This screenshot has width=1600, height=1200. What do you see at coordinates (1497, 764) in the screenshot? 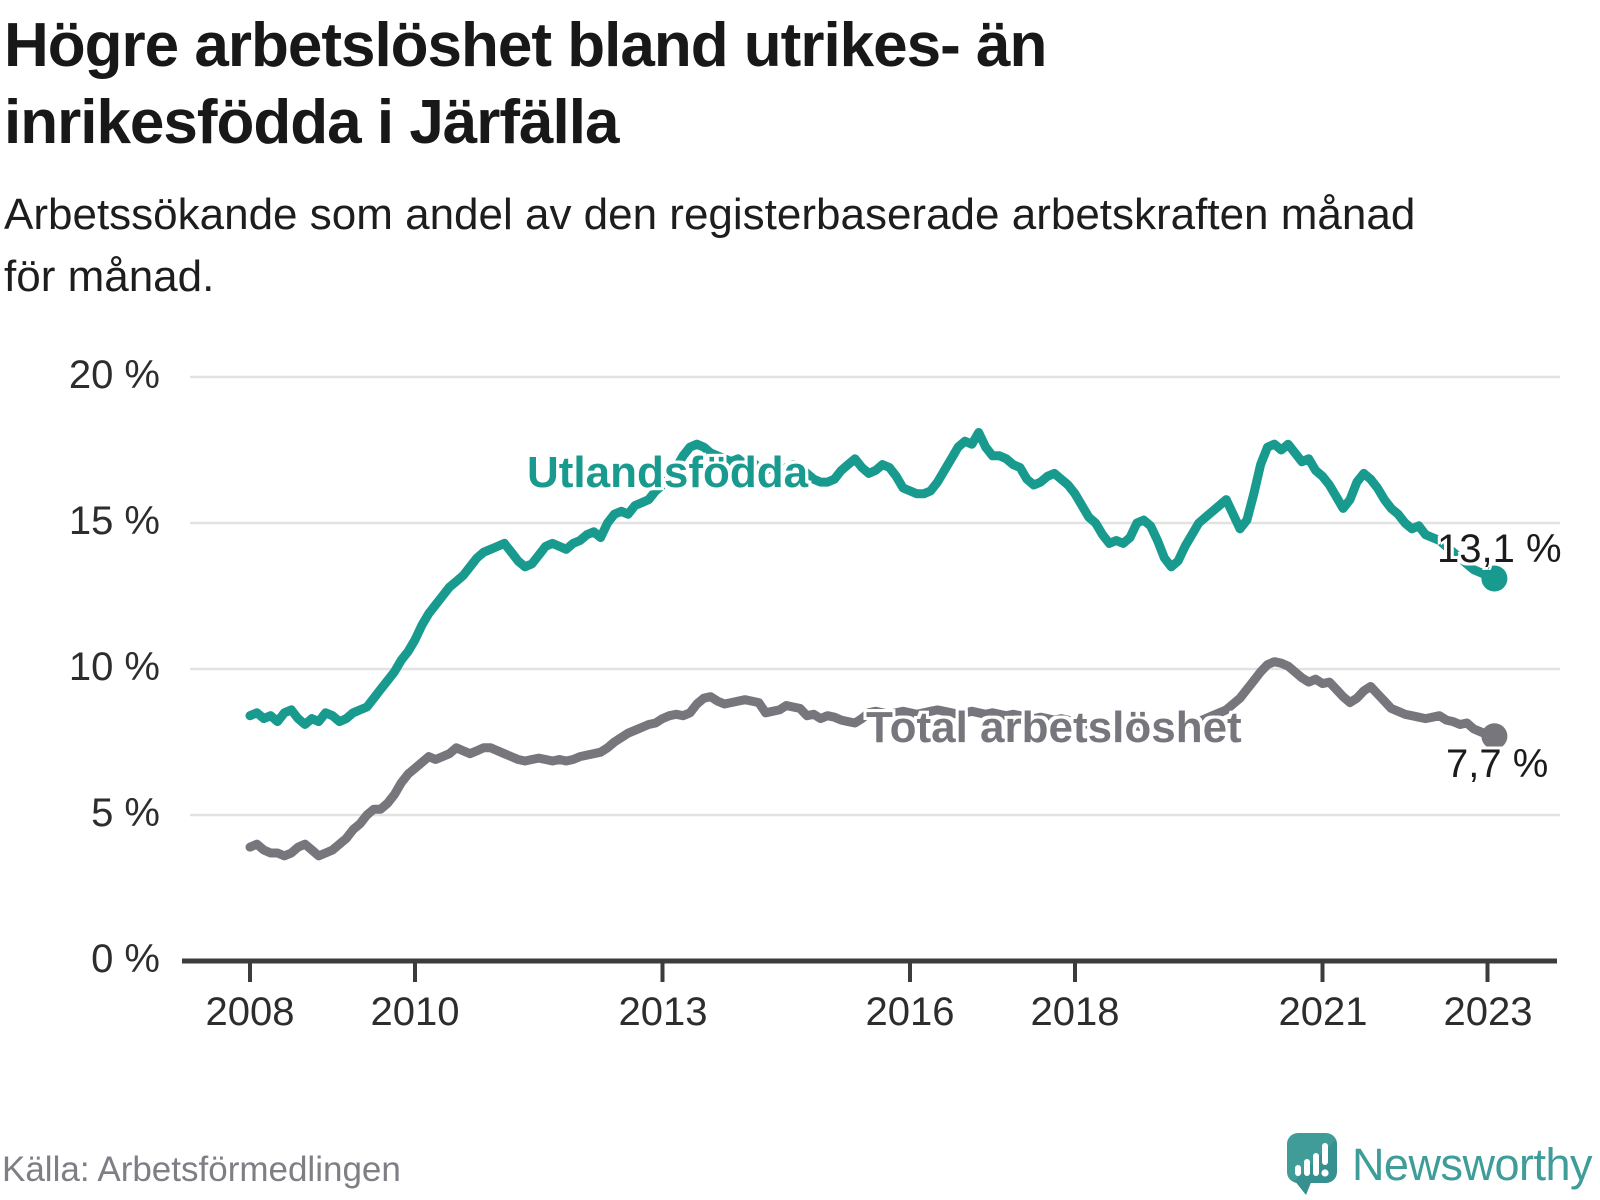
I see `end-value-label-total: 7,7 %` at bounding box center [1497, 764].